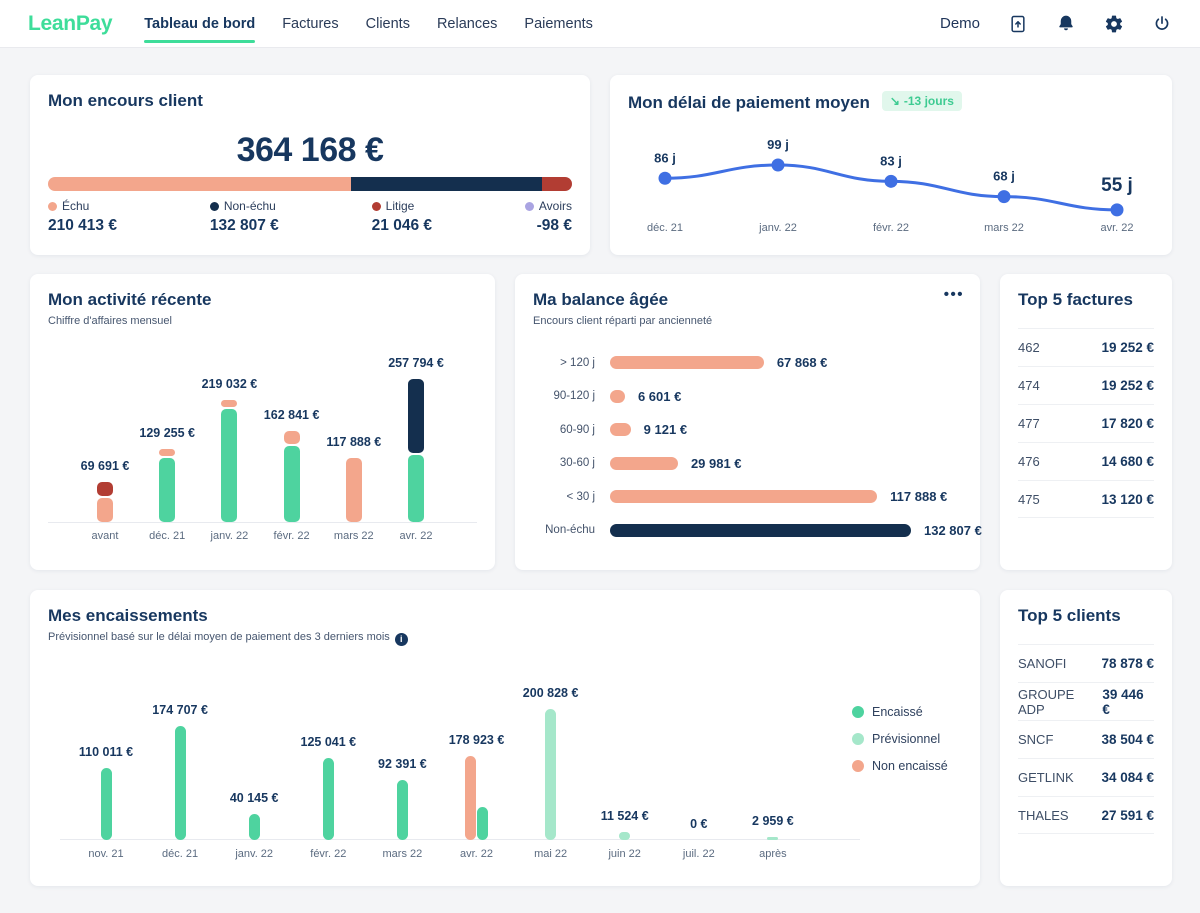  Describe the element at coordinates (580, 496) in the screenshot. I see `balance-category-label: < 30 j` at that location.